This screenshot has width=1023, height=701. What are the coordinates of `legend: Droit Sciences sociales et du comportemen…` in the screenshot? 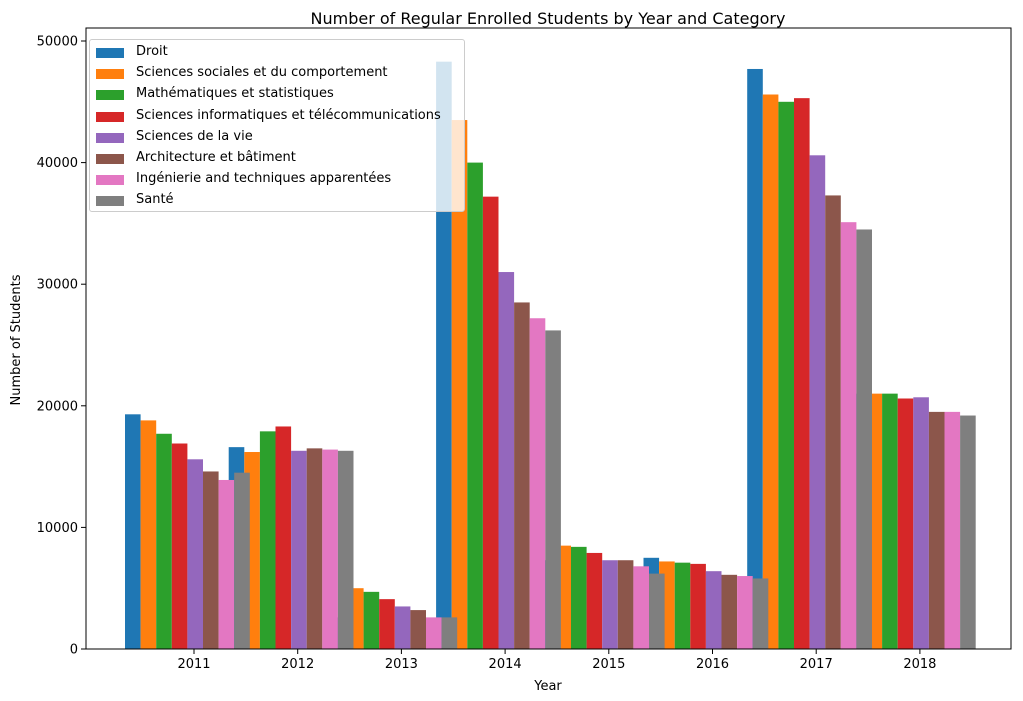 It's located at (277, 125).